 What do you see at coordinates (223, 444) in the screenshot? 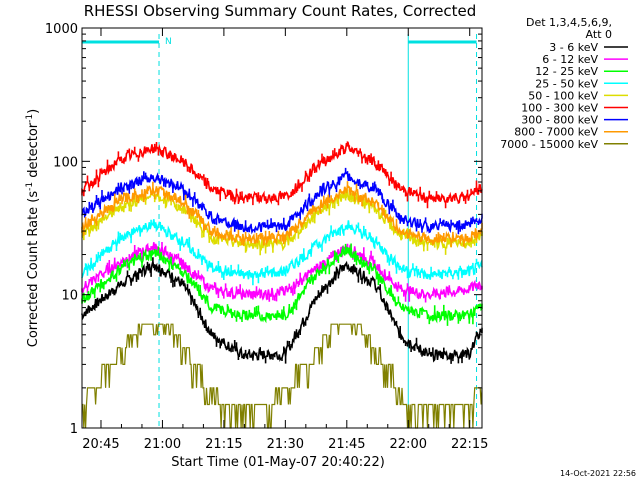
I see `x-tick-label: 21:15` at bounding box center [223, 444].